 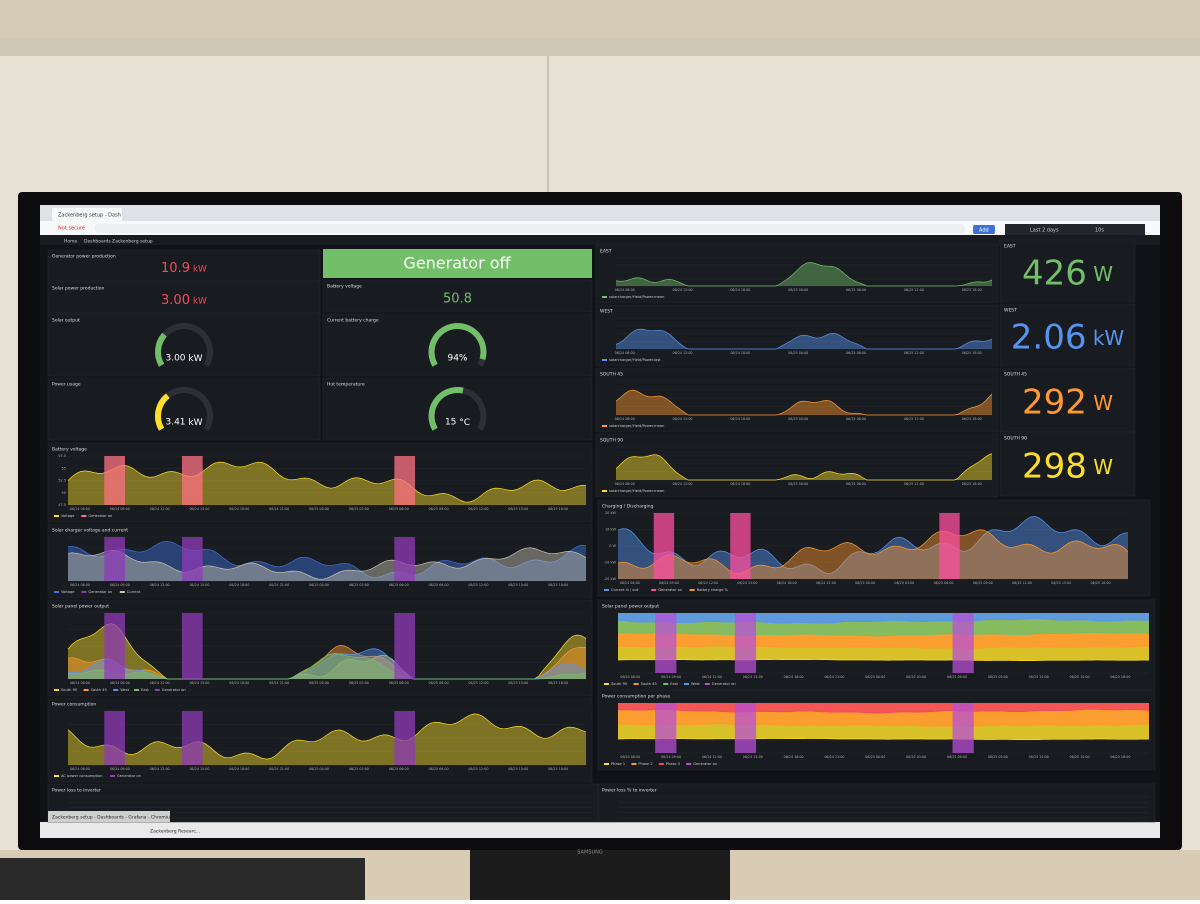 What do you see at coordinates (344, 287) in the screenshot?
I see `stat-title: Battery voltage` at bounding box center [344, 287].